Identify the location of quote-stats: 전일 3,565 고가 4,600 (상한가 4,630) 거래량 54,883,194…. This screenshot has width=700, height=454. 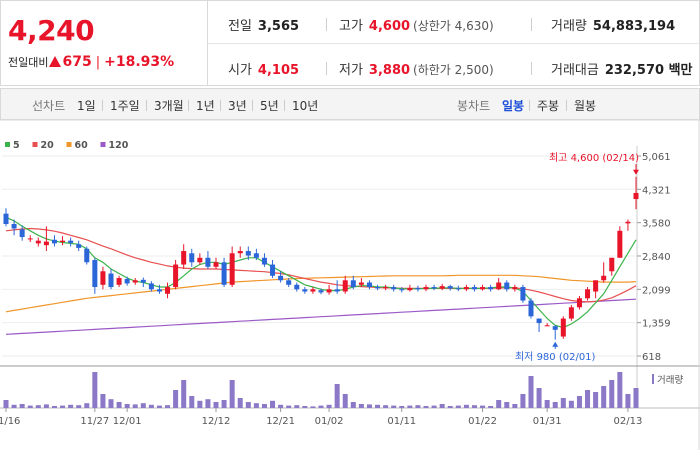
(453, 43).